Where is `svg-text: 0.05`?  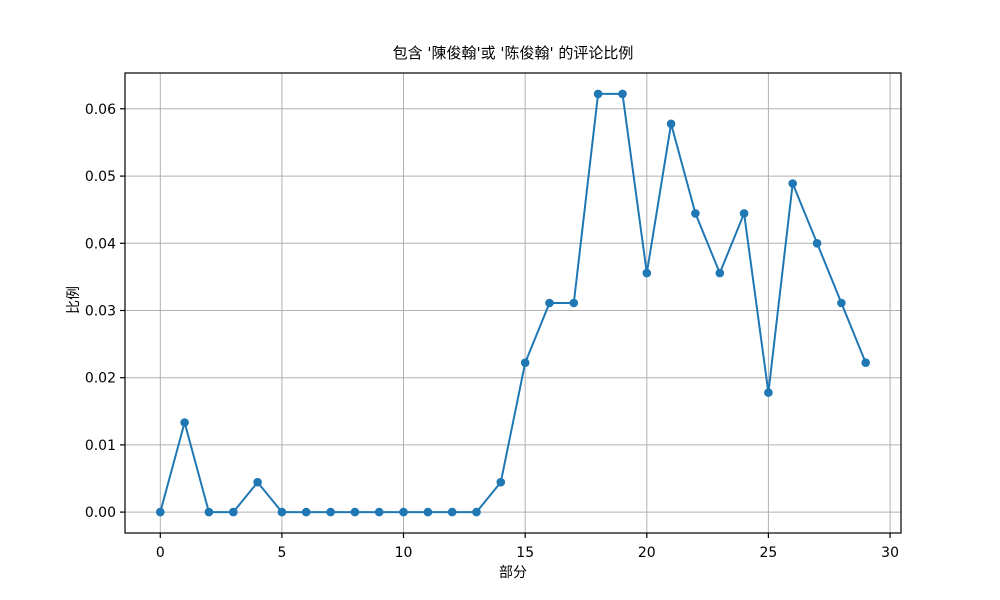 svg-text: 0.05 is located at coordinates (100, 177).